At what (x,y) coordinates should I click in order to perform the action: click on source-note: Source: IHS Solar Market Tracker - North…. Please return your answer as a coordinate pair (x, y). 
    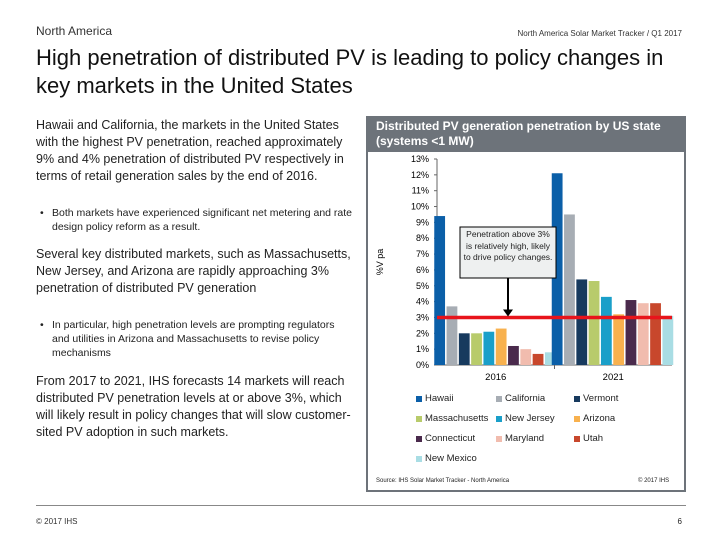
    Looking at the image, I should click on (443, 481).